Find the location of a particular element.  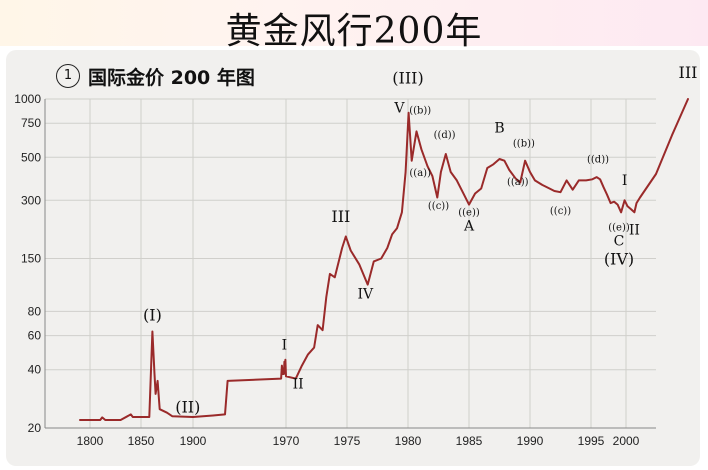

x-tick-label: 1975 is located at coordinates (347, 441).